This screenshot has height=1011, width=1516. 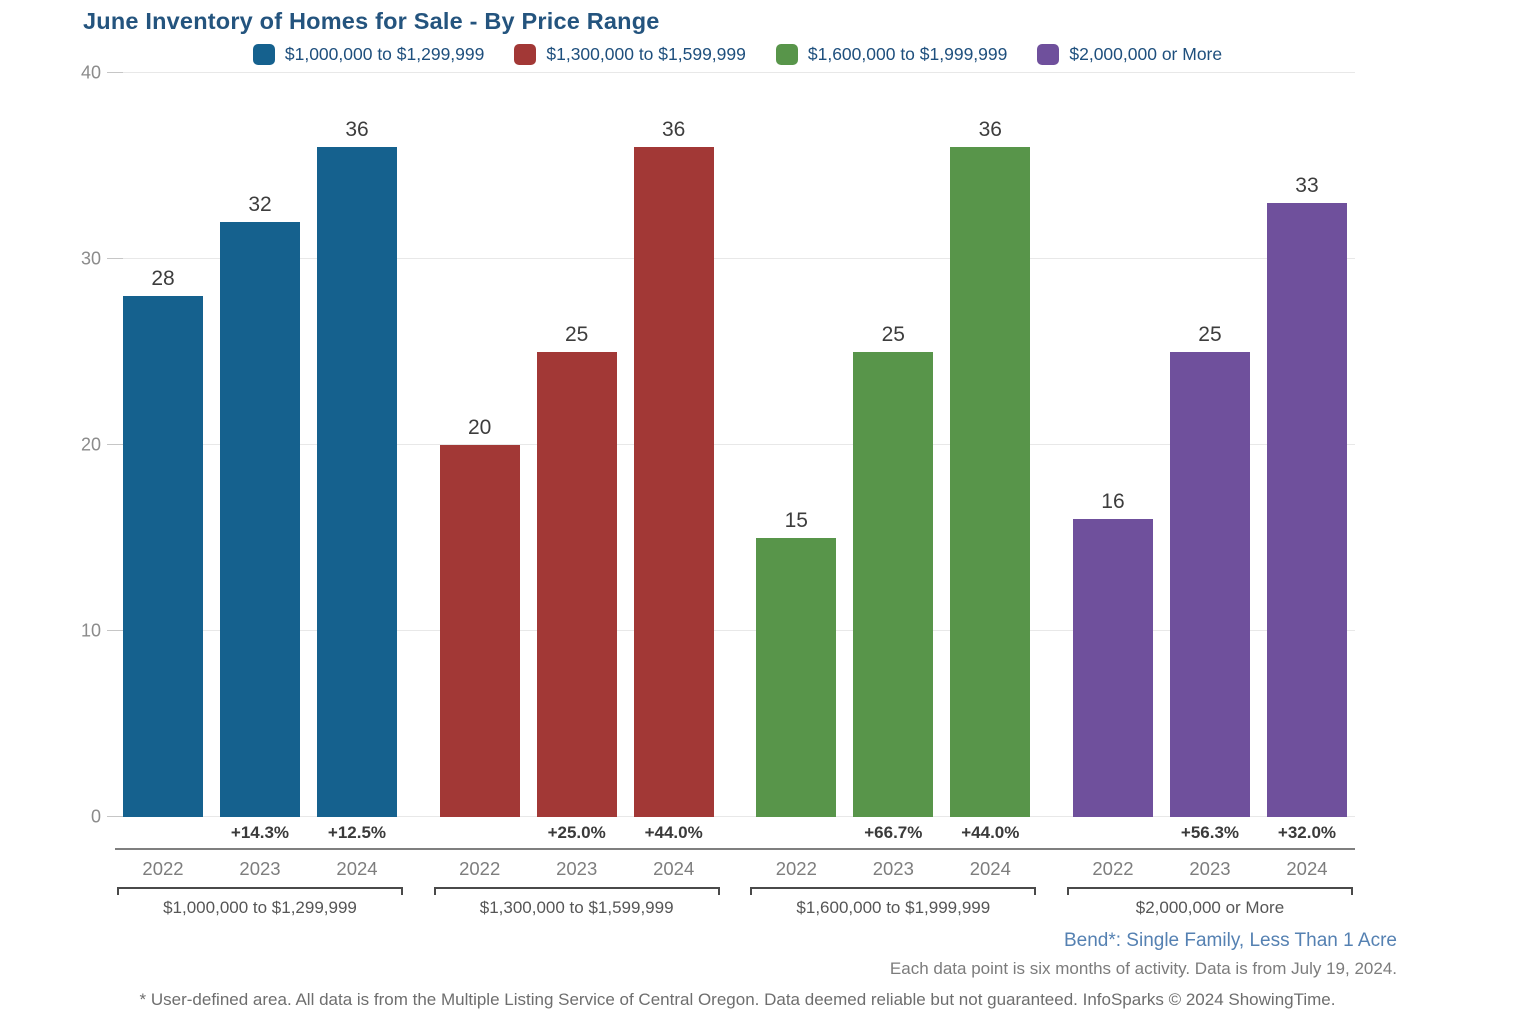 What do you see at coordinates (893, 584) in the screenshot?
I see `bar-2-2023` at bounding box center [893, 584].